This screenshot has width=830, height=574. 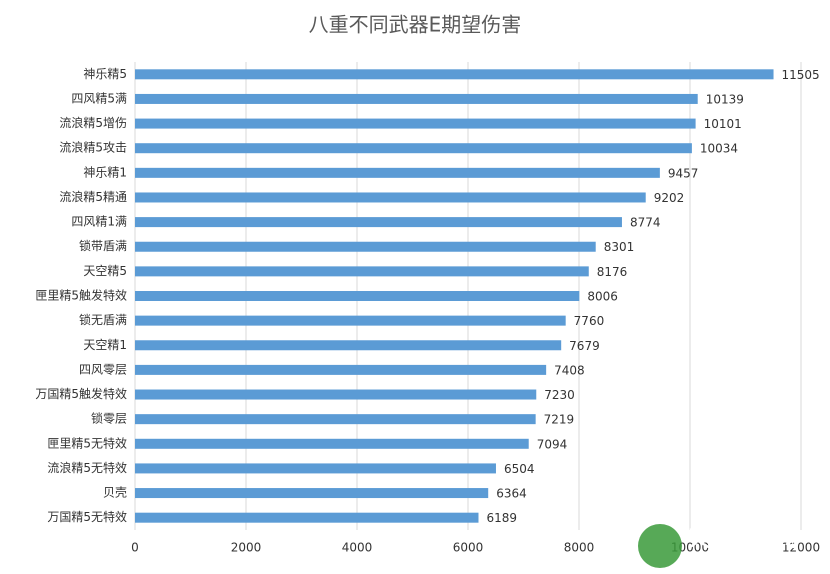 What do you see at coordinates (105, 345) in the screenshot?
I see `y-tick-label: 天空精1` at bounding box center [105, 345].